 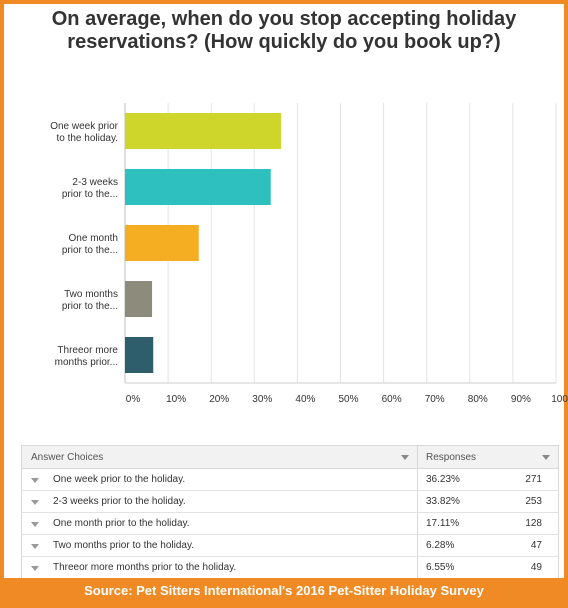 What do you see at coordinates (220, 479) in the screenshot?
I see `answer-choice-cell: One week prior to the holiday.` at bounding box center [220, 479].